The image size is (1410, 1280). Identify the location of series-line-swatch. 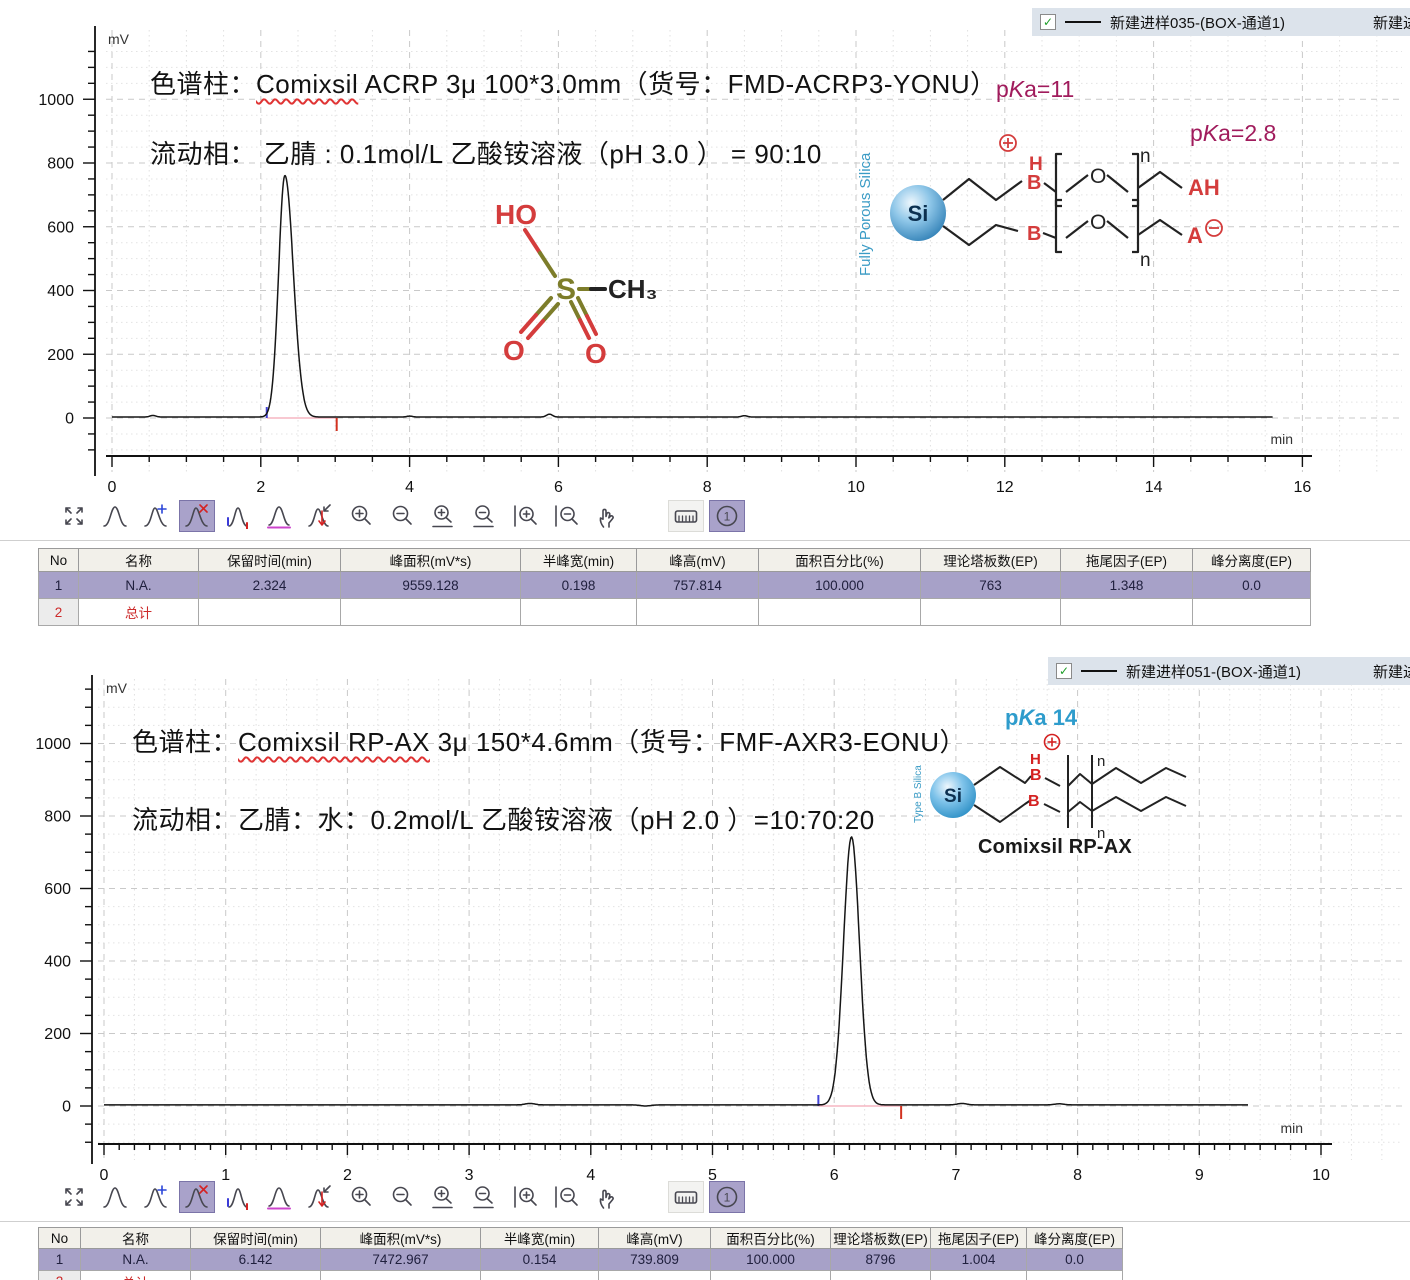
(1083, 22).